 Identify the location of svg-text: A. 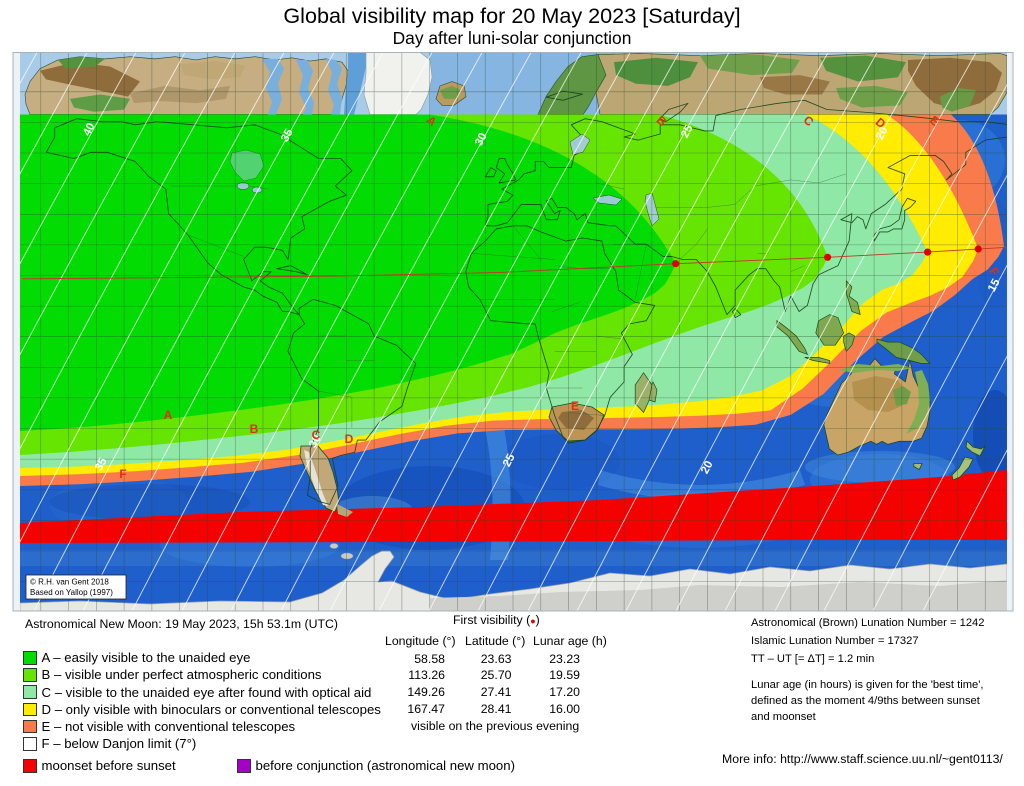
(168, 415).